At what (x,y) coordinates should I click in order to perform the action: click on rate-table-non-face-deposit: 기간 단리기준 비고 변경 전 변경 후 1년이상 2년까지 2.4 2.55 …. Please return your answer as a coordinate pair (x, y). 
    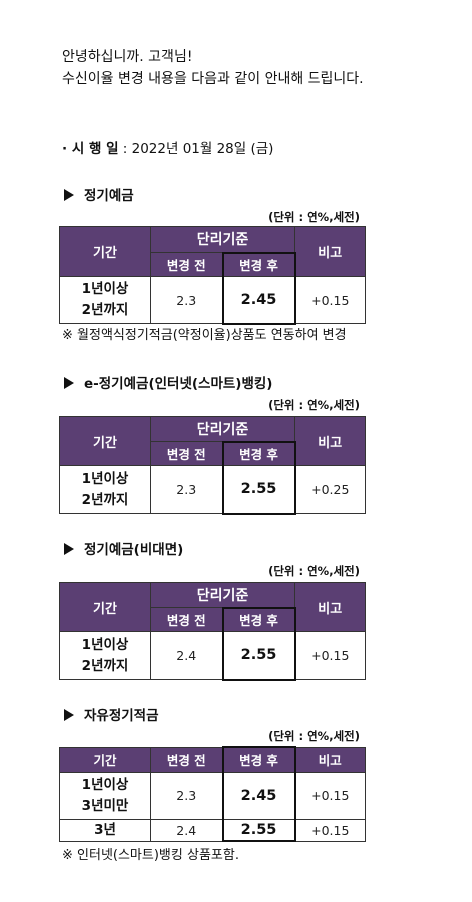
    Looking at the image, I should click on (212, 631).